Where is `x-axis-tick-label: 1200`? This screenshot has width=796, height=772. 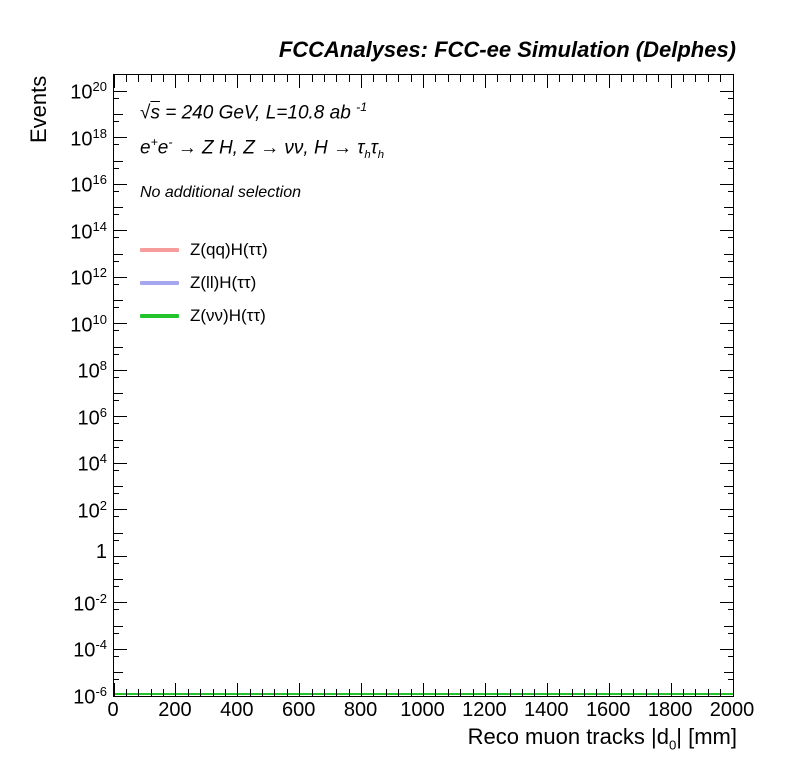
x-axis-tick-label: 1200 is located at coordinates (484, 710).